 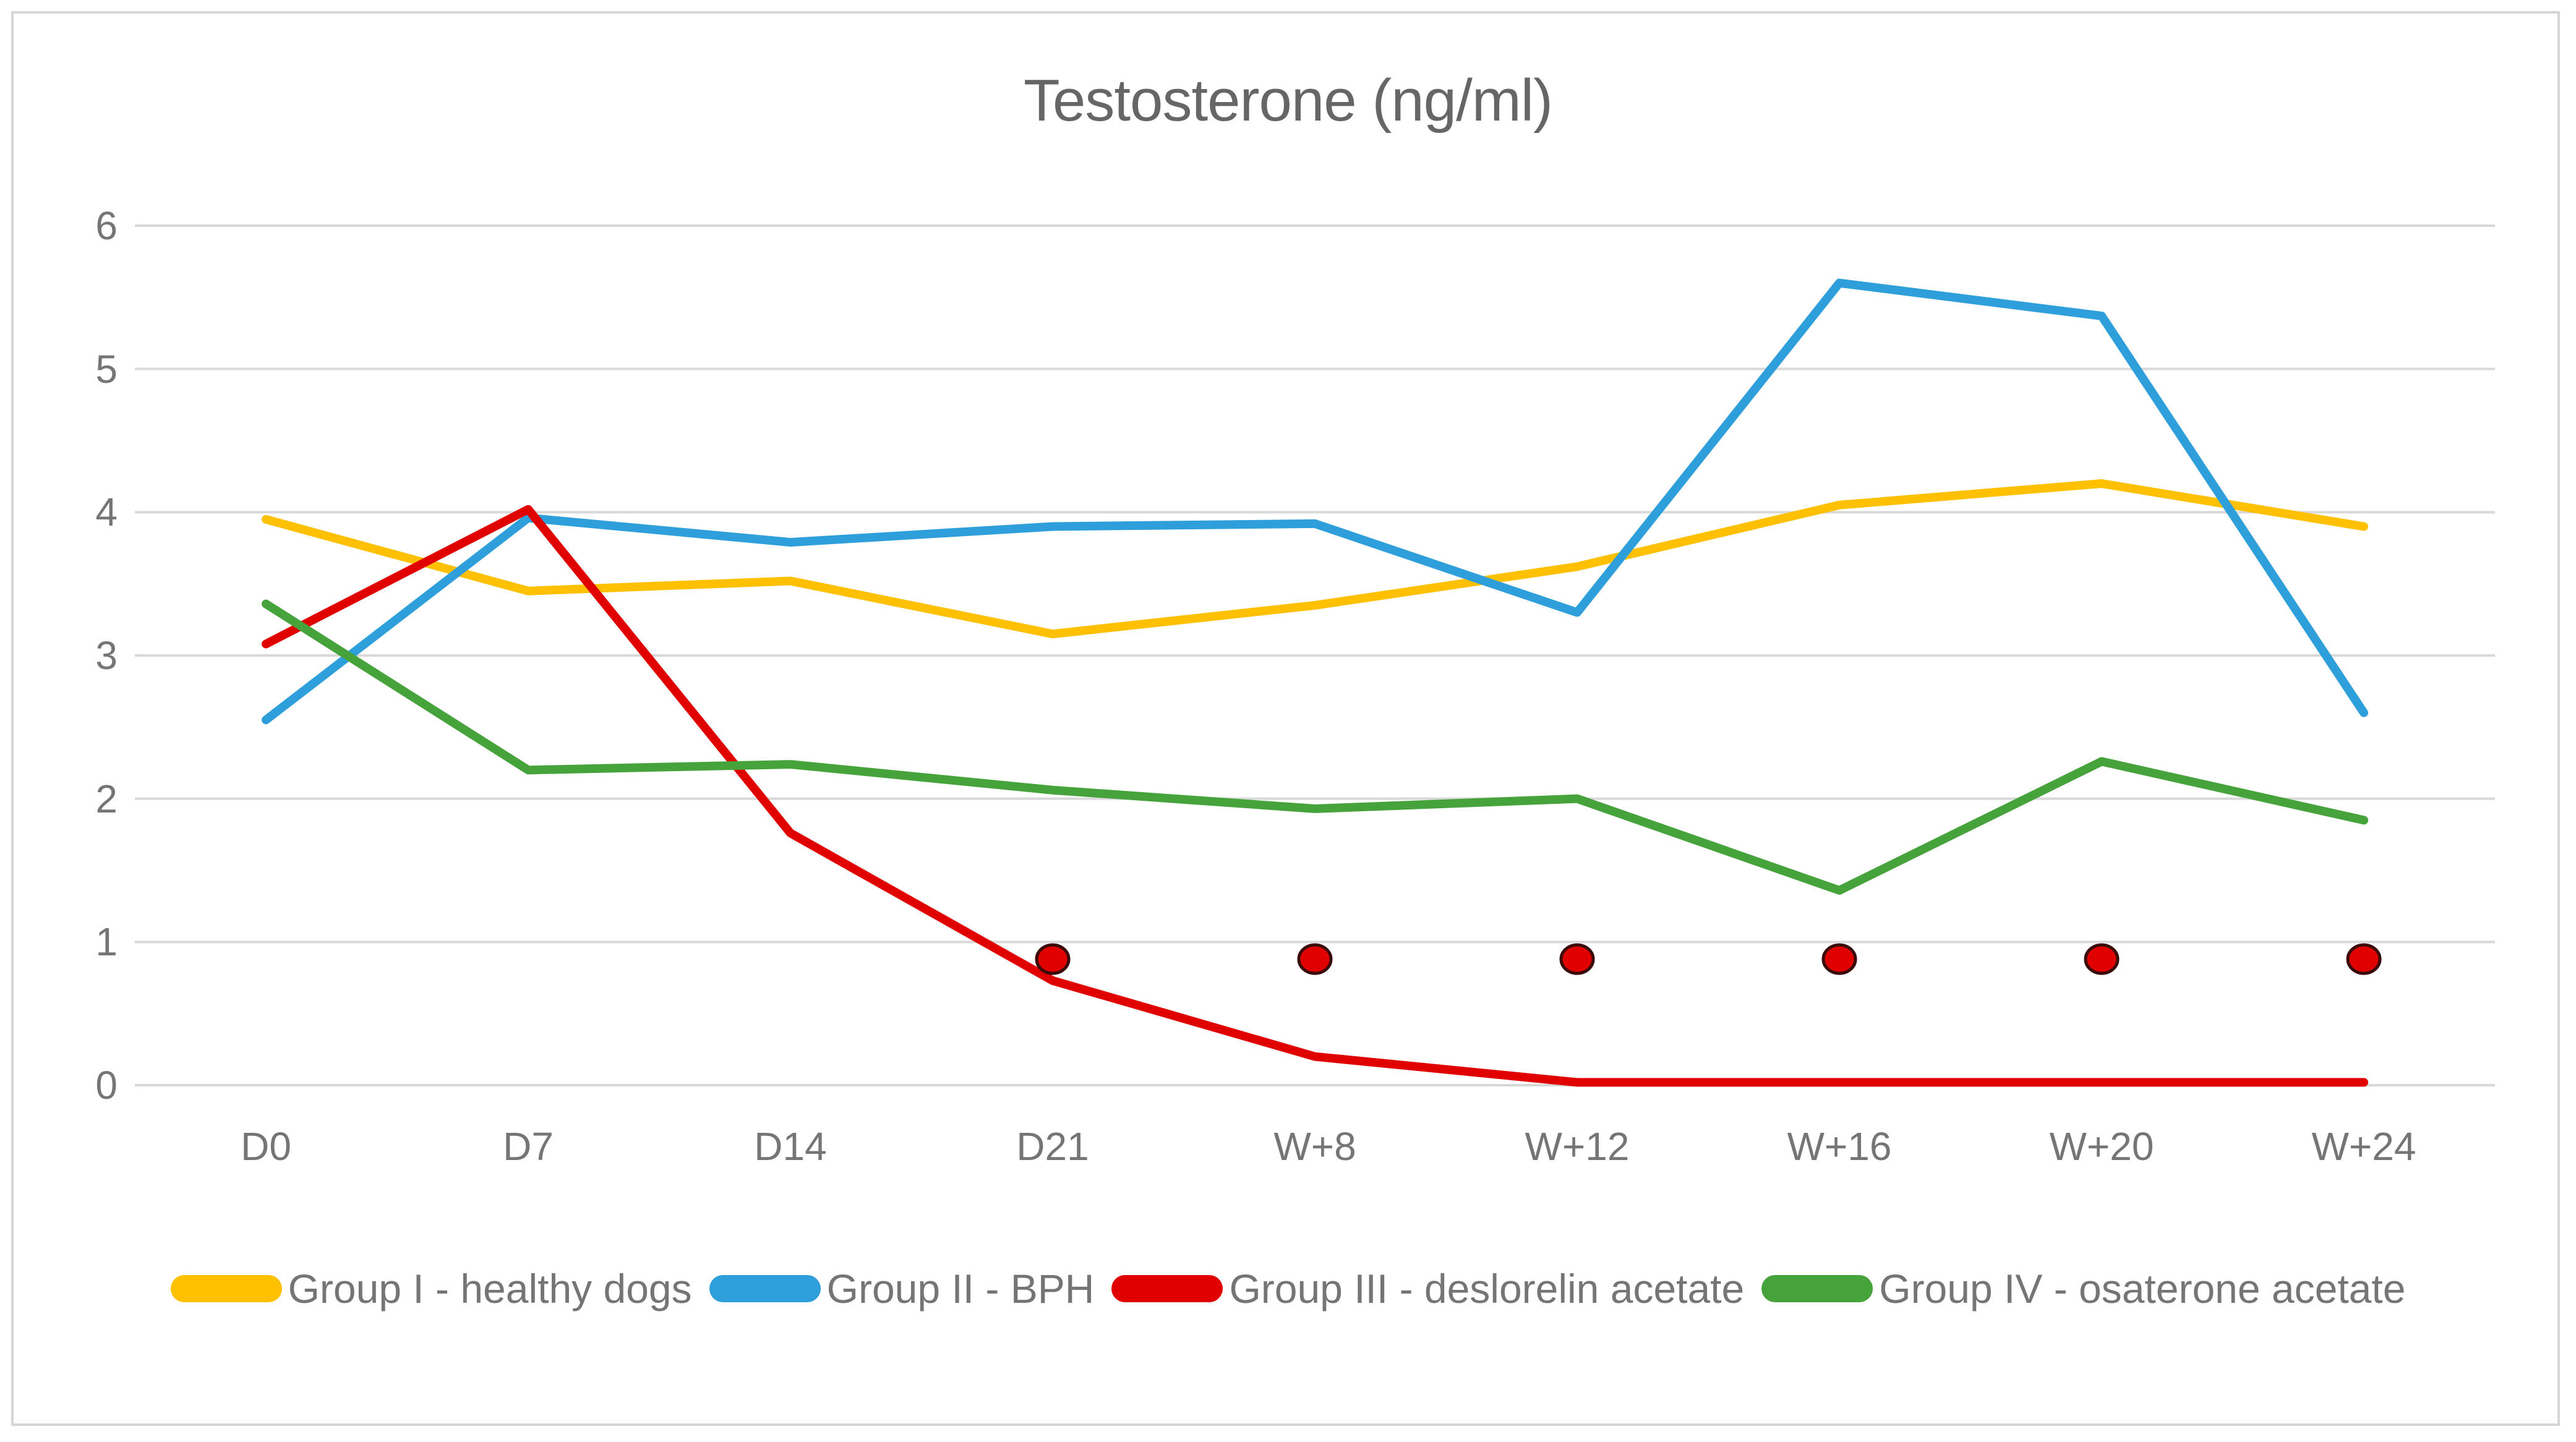 What do you see at coordinates (1315, 1146) in the screenshot?
I see `x-tick-label-W+8: W+8` at bounding box center [1315, 1146].